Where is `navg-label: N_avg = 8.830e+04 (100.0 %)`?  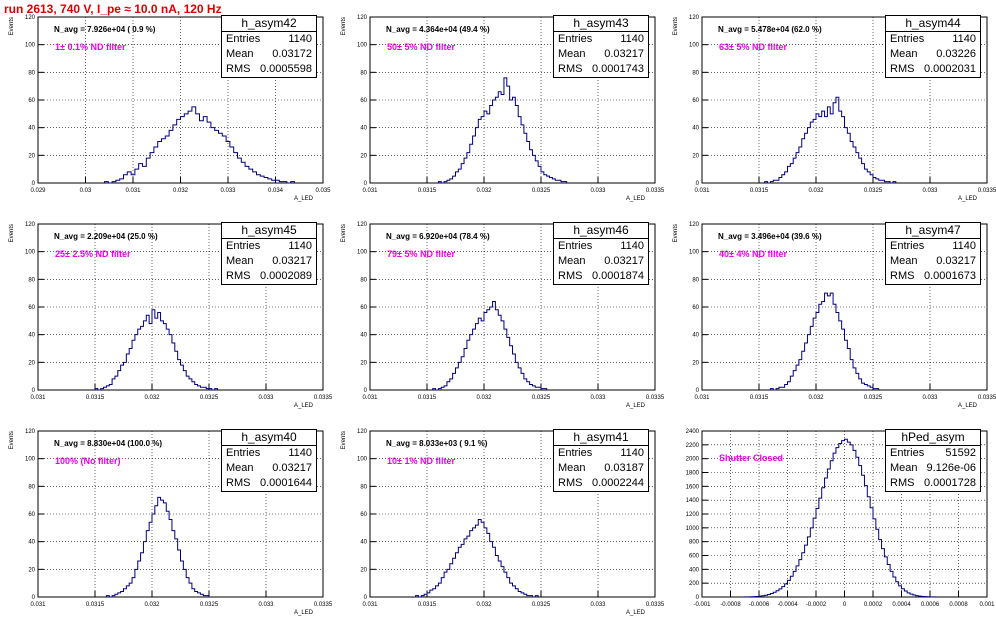
navg-label: N_avg = 8.830e+04 (100.0 %) is located at coordinates (108, 443).